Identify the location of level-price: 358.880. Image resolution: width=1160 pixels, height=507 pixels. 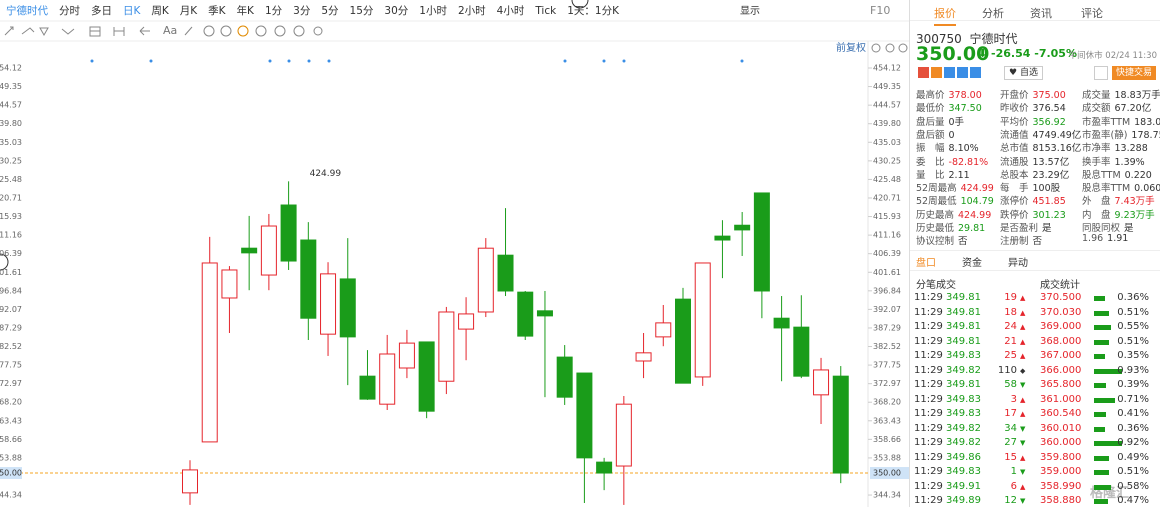
(1061, 500).